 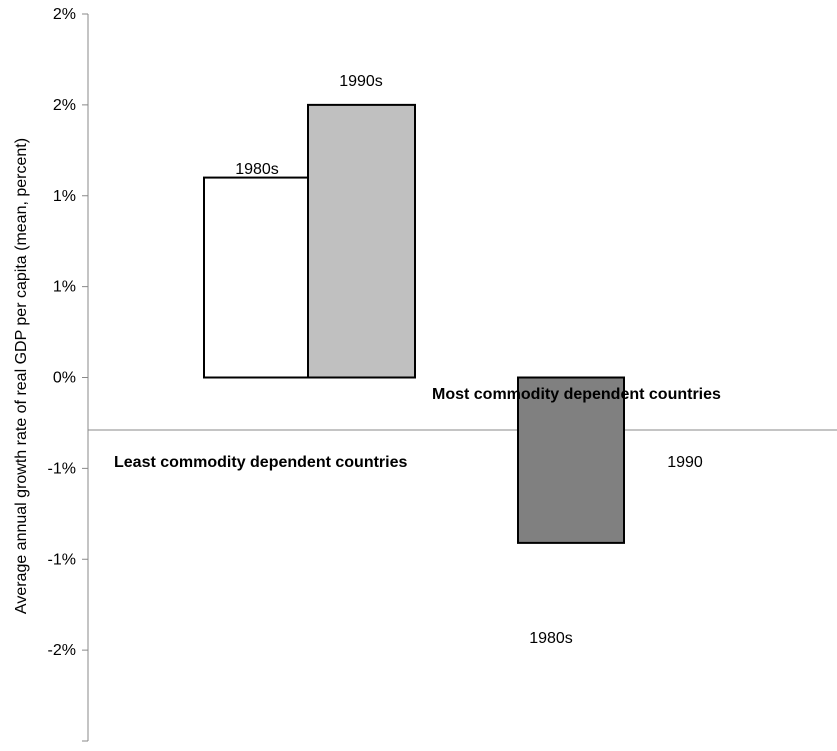 What do you see at coordinates (64, 378) in the screenshot?
I see `y-tick-label: 0%` at bounding box center [64, 378].